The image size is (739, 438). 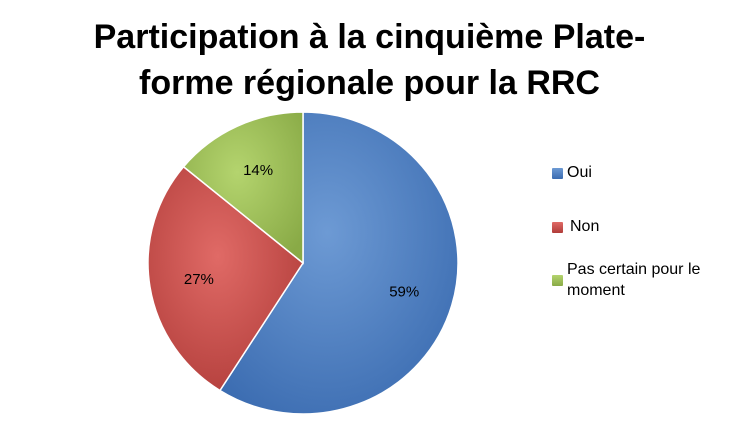 I want to click on legend-label-oui: Oui, so click(x=579, y=173).